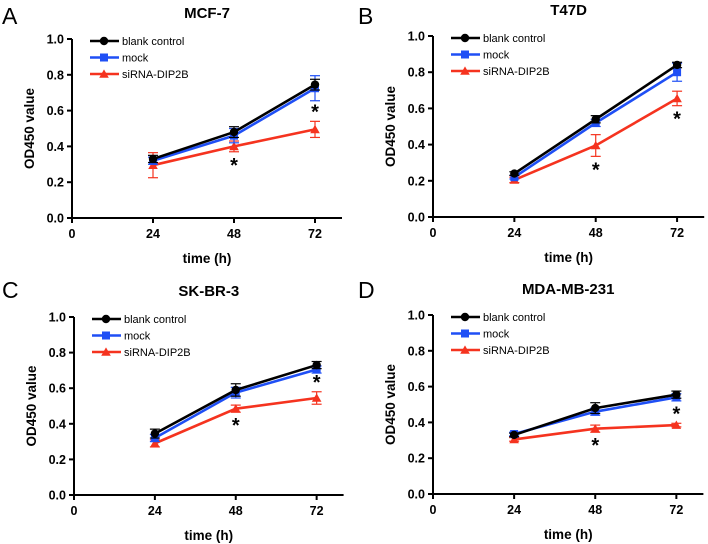 The image size is (708, 544). Describe the element at coordinates (366, 290) in the screenshot. I see `panel-label: D` at that location.